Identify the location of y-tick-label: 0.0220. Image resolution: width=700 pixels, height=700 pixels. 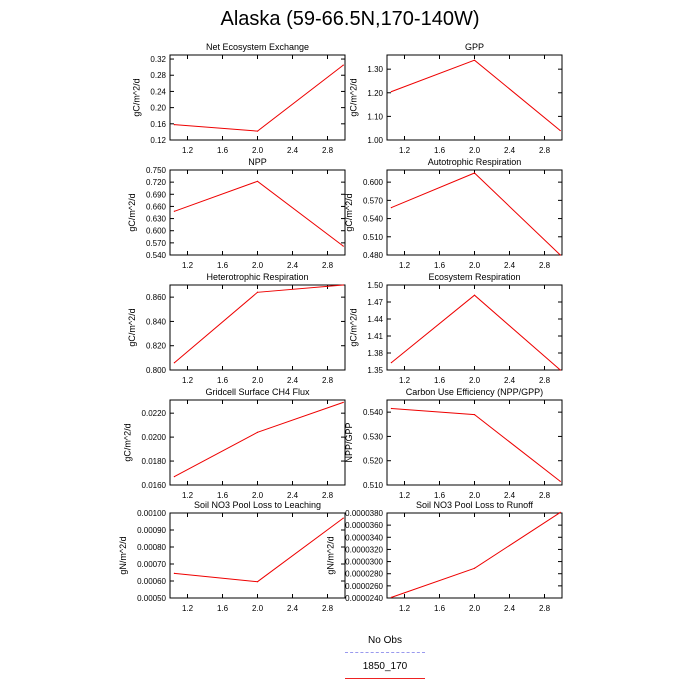
(154, 413).